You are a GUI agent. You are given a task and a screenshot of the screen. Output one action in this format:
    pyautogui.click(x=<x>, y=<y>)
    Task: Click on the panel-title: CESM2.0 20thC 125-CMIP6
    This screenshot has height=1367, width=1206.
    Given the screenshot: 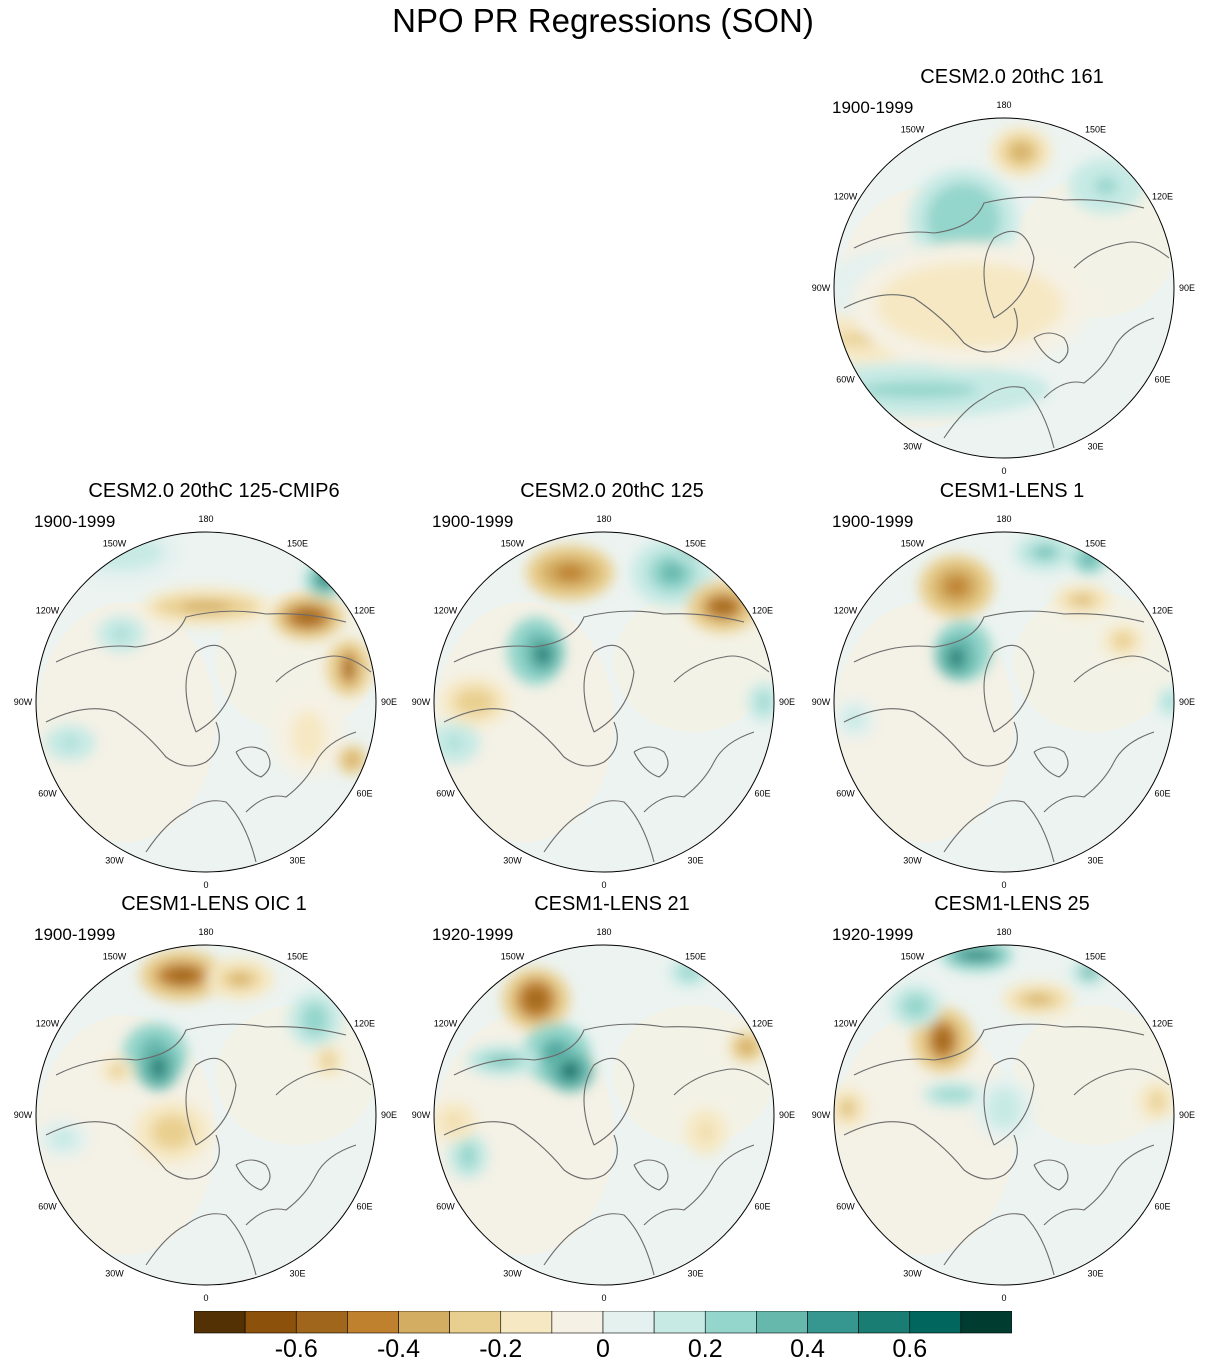 What is the action you would take?
    pyautogui.click(x=214, y=491)
    